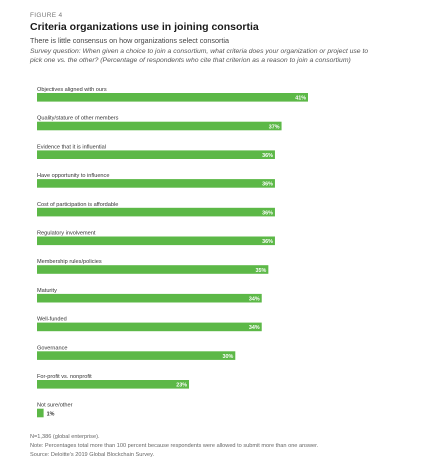 This screenshot has height=470, width=435. What do you see at coordinates (274, 127) in the screenshot?
I see `value-label: 37%` at bounding box center [274, 127].